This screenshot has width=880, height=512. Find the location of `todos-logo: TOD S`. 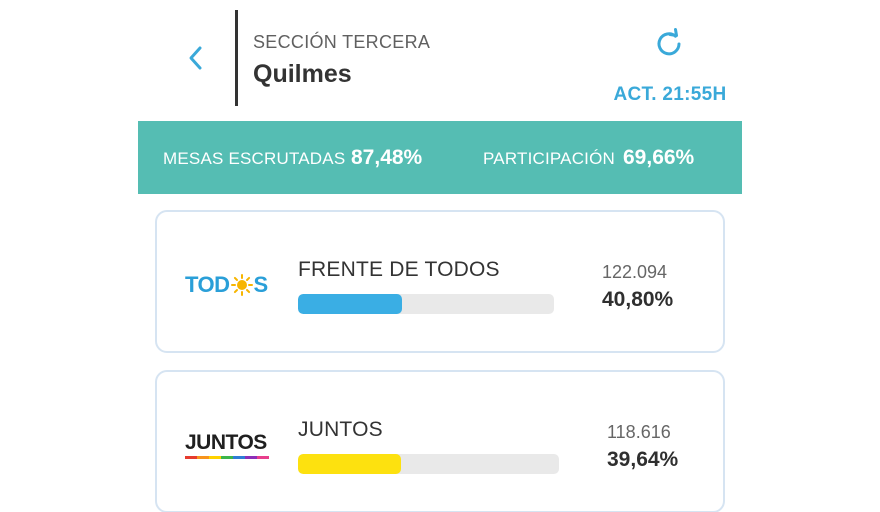

todos-logo: TOD S is located at coordinates (226, 284).